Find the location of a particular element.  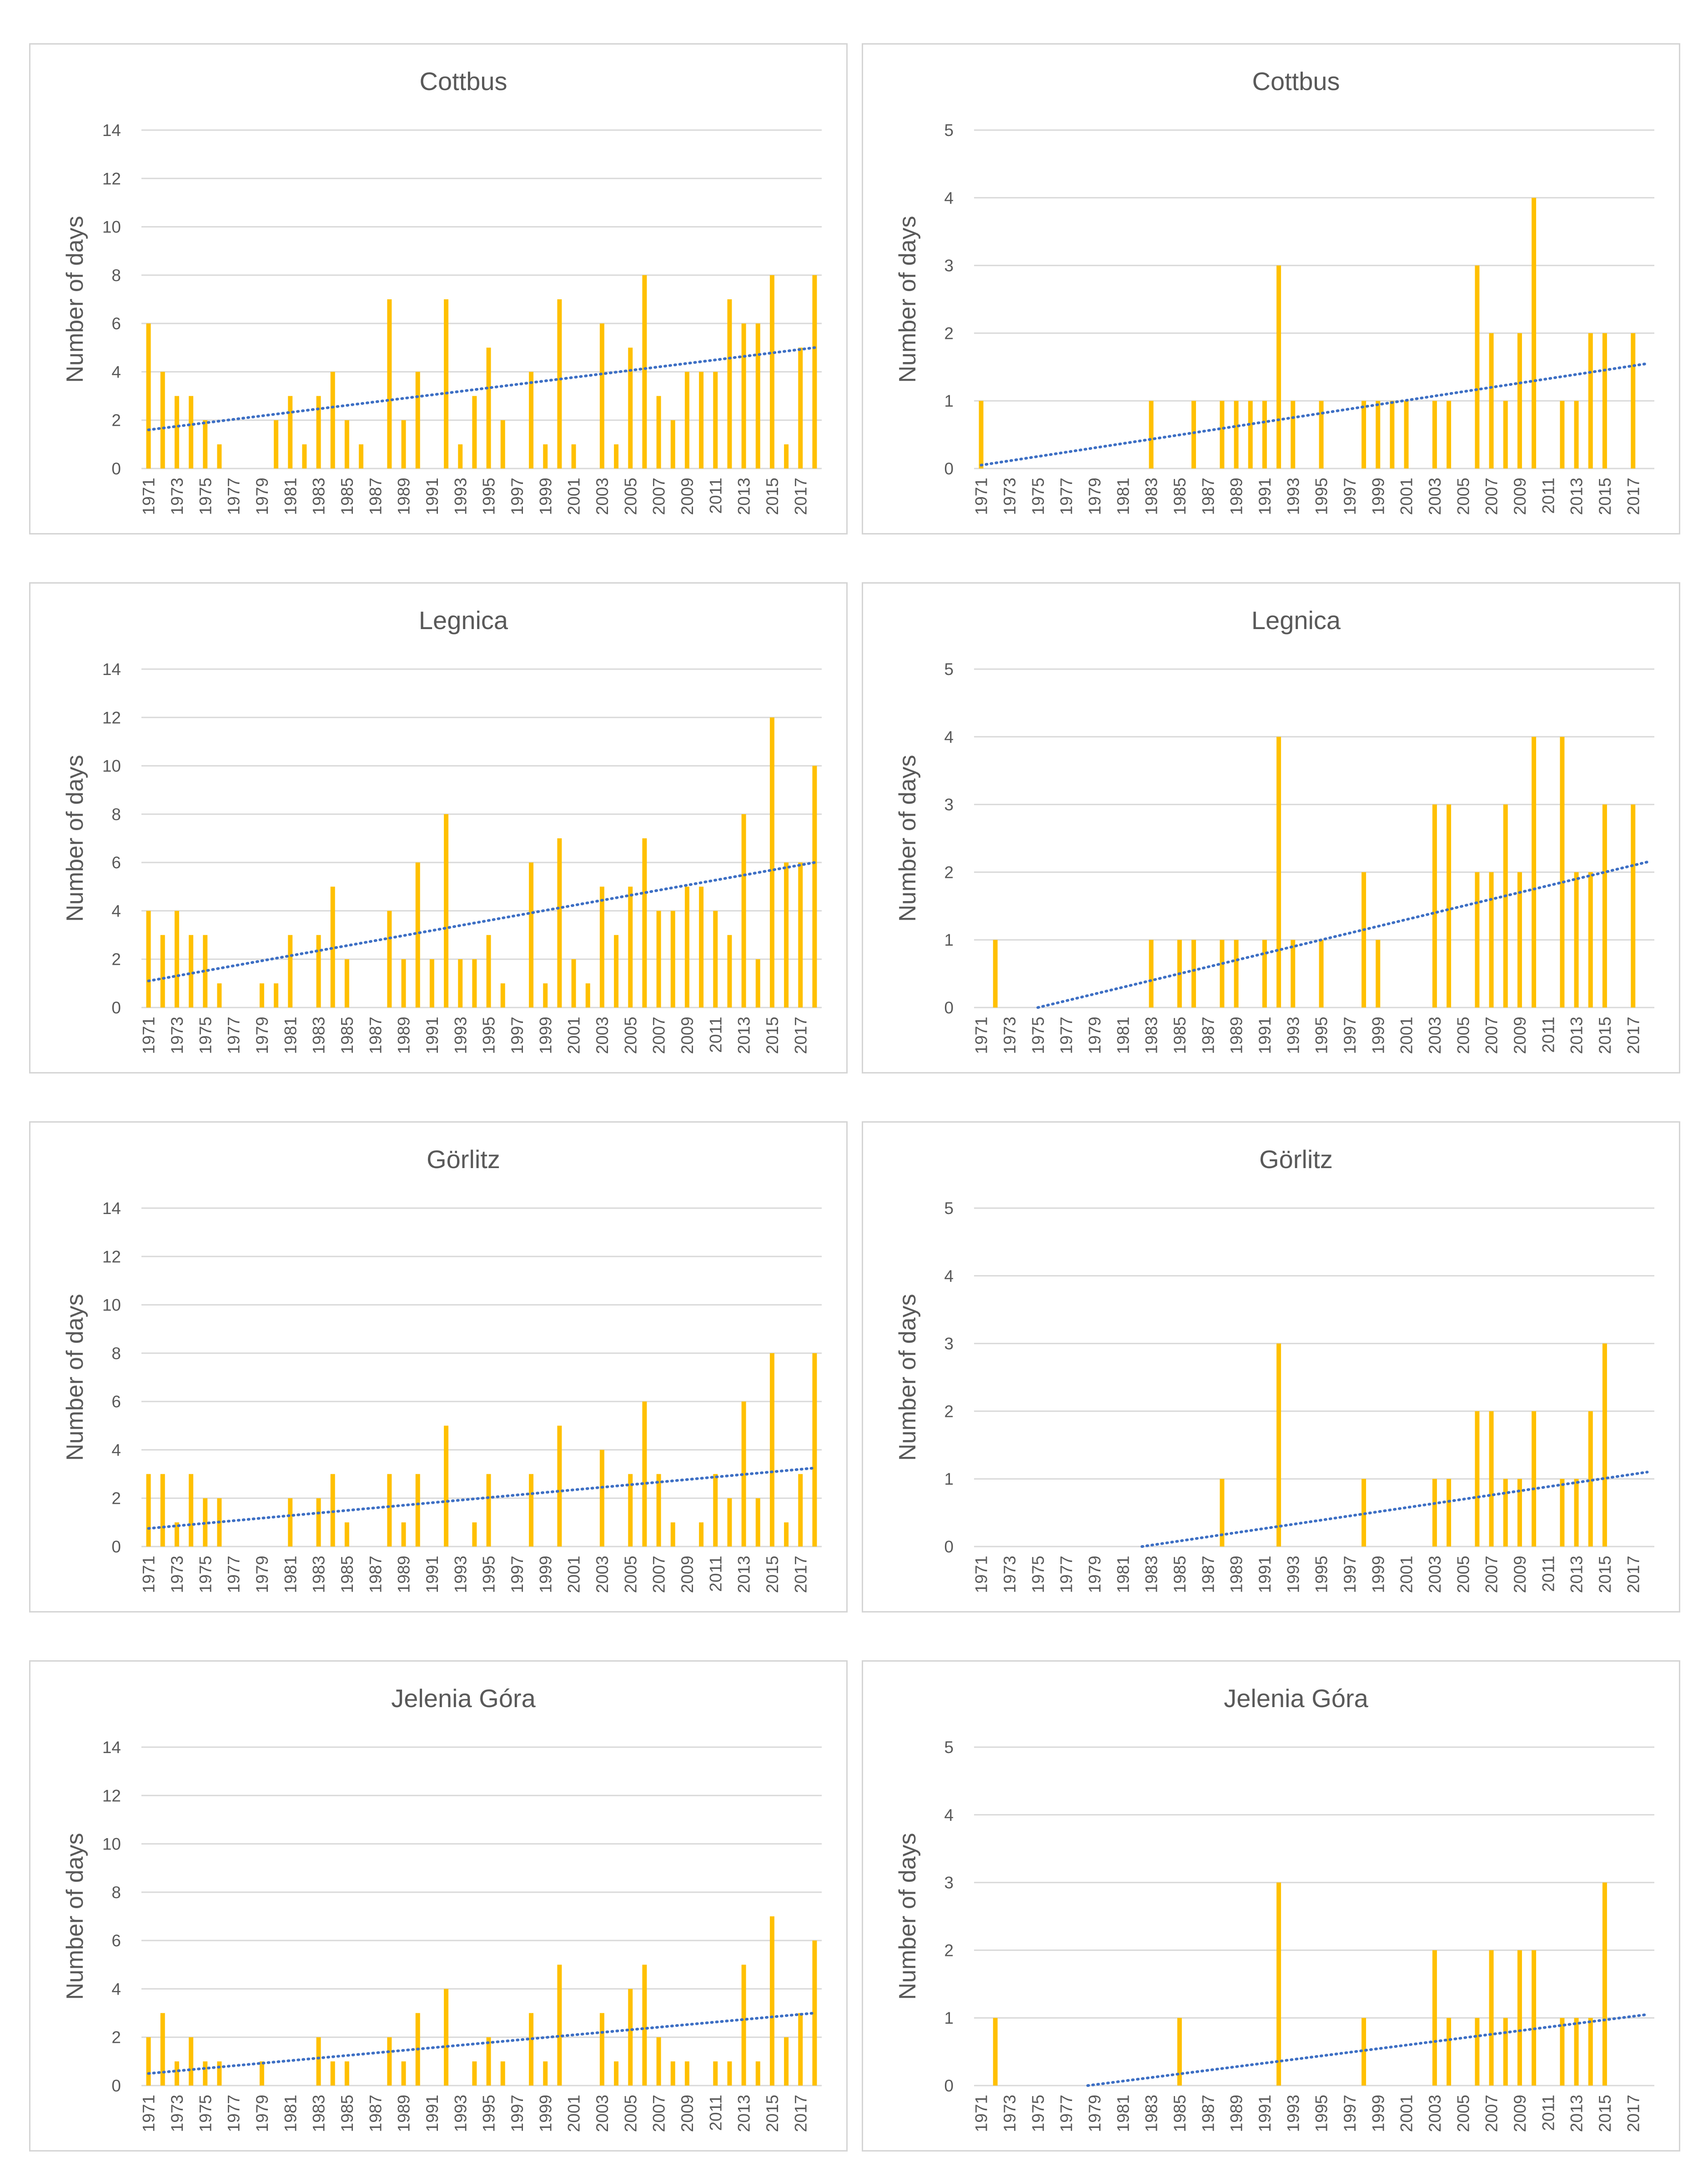

y-tick-label: 8 is located at coordinates (116, 1892).